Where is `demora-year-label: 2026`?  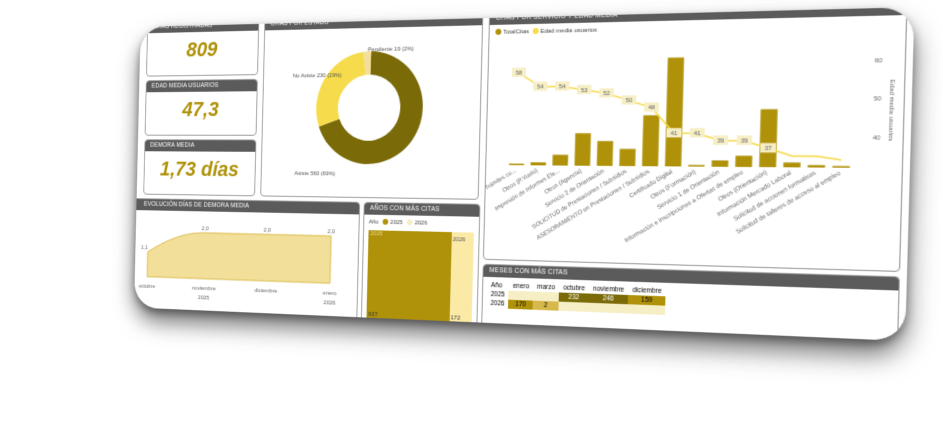 demora-year-label: 2026 is located at coordinates (329, 303).